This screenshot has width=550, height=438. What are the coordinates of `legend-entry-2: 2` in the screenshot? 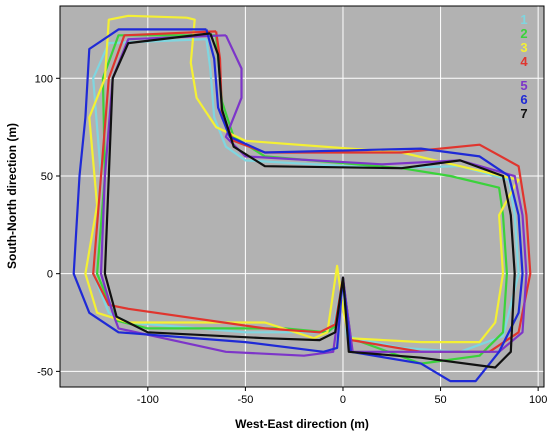 It's located at (523, 33).